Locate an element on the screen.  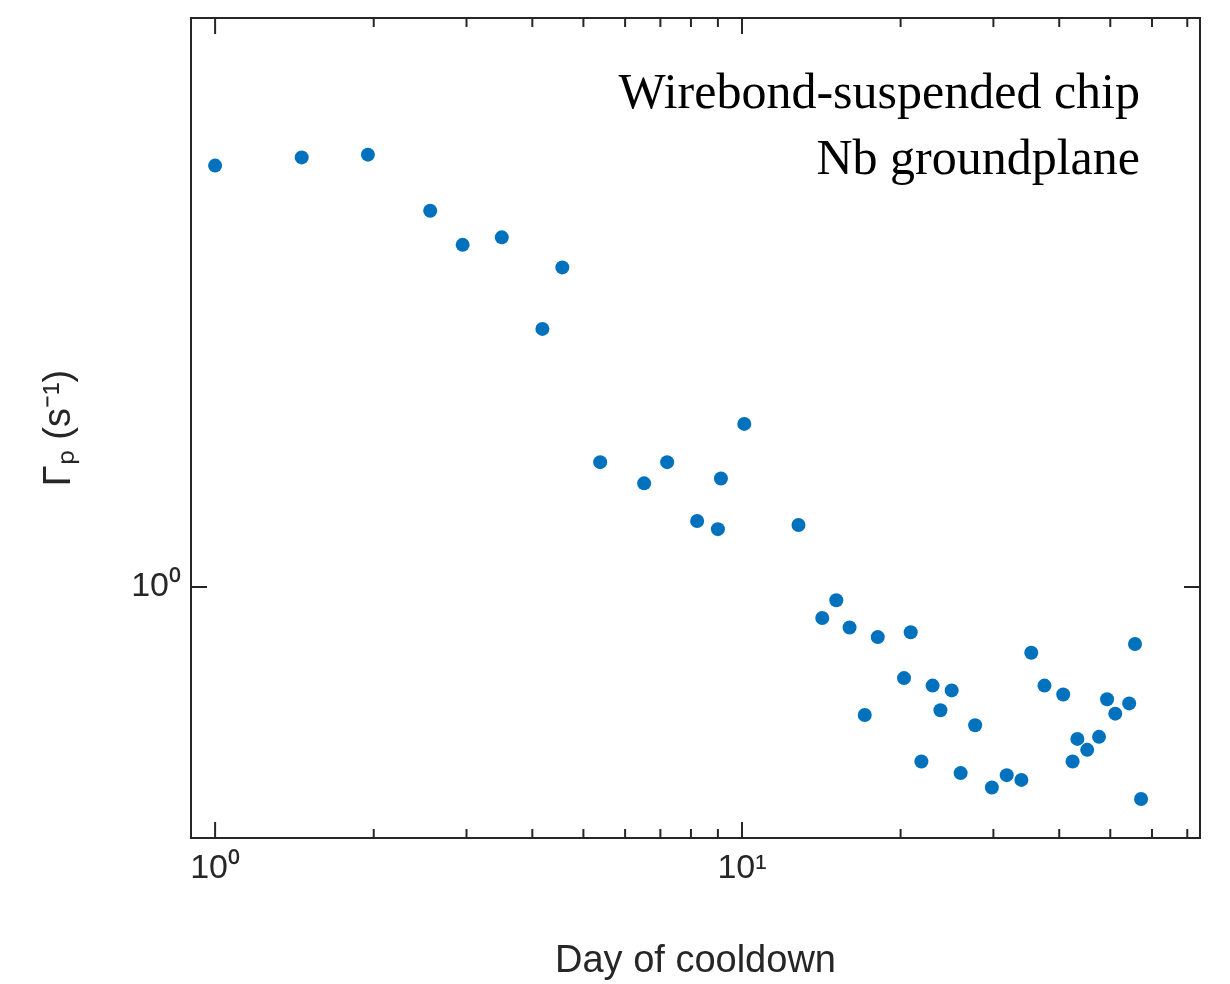
y-axis-title: Γₚ (s⁻¹) is located at coordinates (58, 428).